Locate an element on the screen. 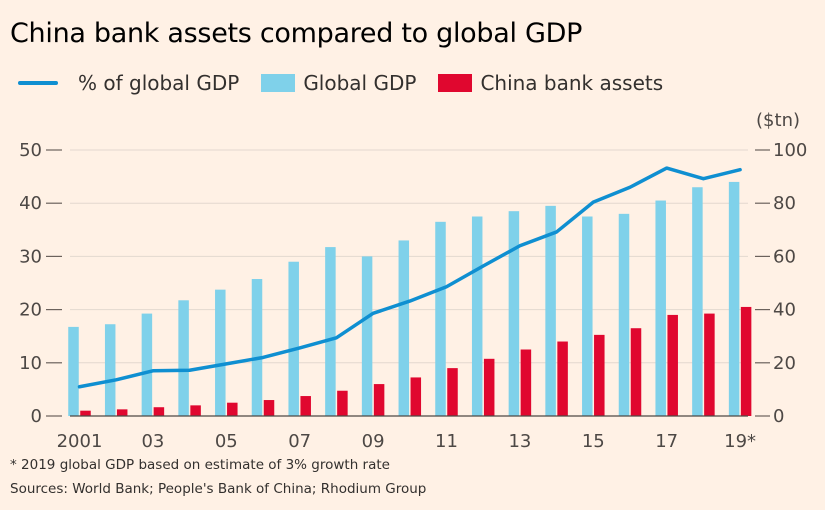 Image resolution: width=825 pixels, height=510 pixels. x-tick-label: 15 is located at coordinates (593, 441).